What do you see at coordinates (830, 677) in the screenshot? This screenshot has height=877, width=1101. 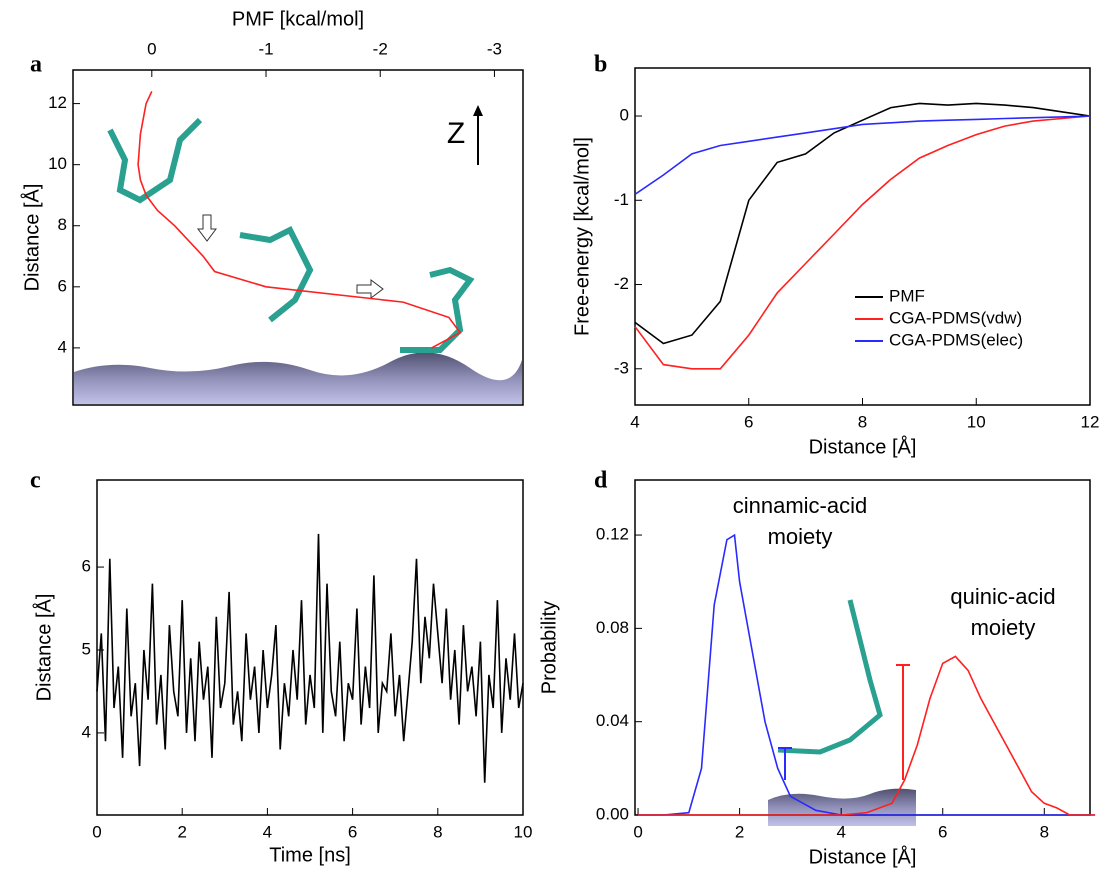 I see `inset-molecule` at bounding box center [830, 677].